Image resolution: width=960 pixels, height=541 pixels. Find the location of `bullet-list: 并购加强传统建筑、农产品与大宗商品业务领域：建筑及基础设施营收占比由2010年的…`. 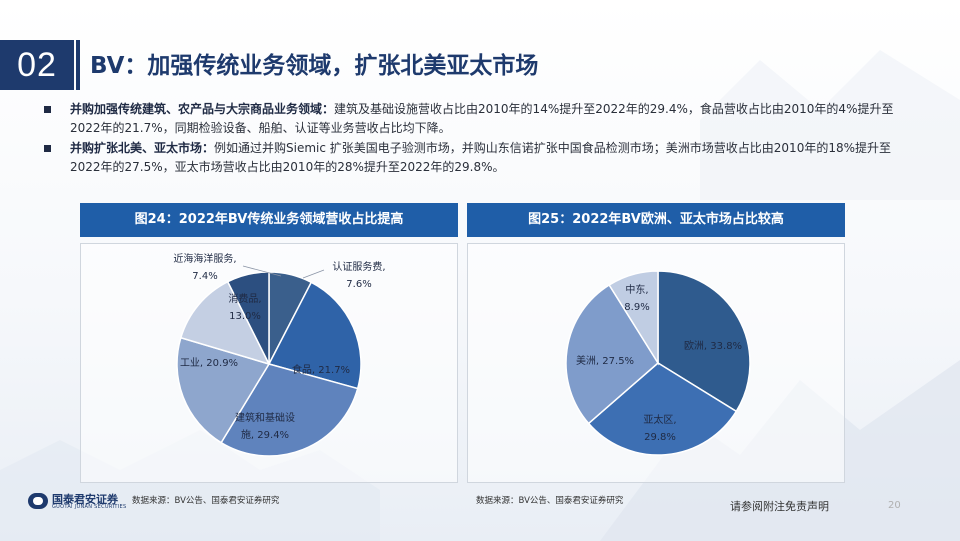

bullet-list: 并购加强传统建筑、农产品与大宗商品业务领域：建筑及基础设施营收占比由2010年的… is located at coordinates (479, 139).